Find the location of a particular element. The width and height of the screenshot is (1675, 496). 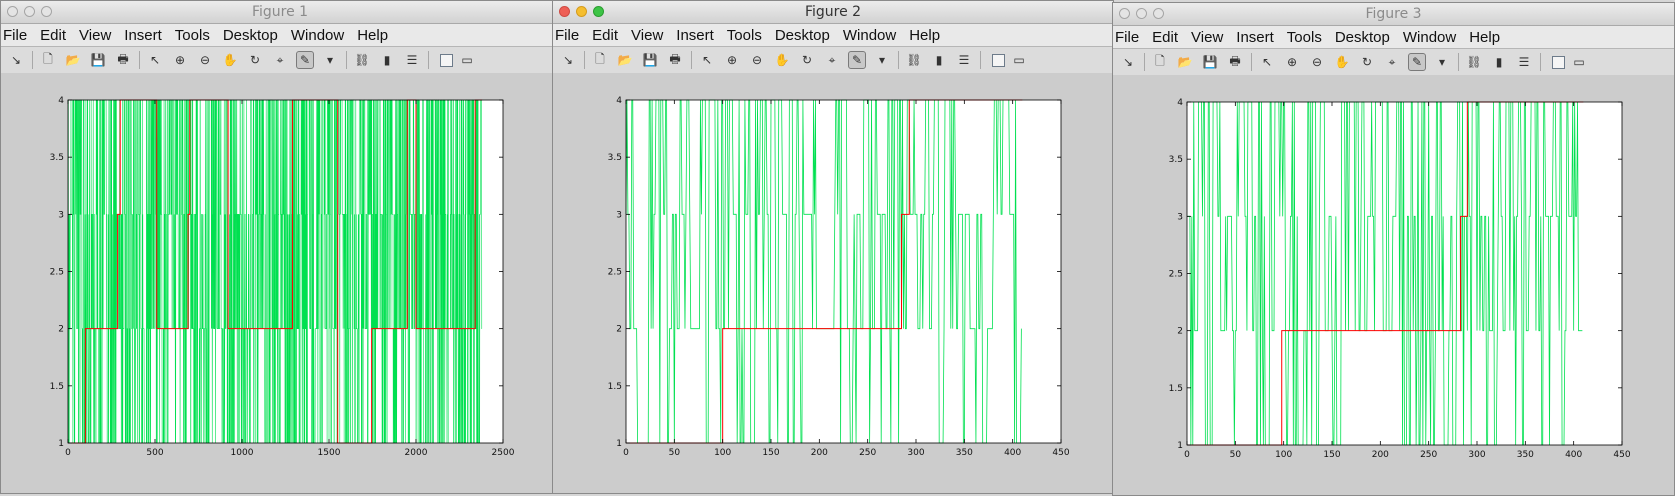

y-tick-label: 2 is located at coordinates (1180, 332).